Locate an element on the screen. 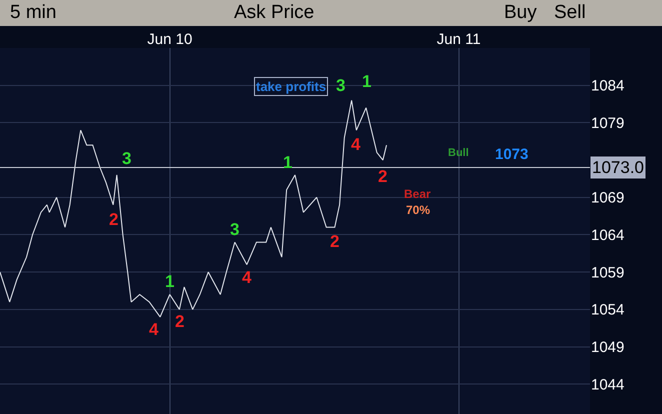  text: Buy is located at coordinates (521, 12).